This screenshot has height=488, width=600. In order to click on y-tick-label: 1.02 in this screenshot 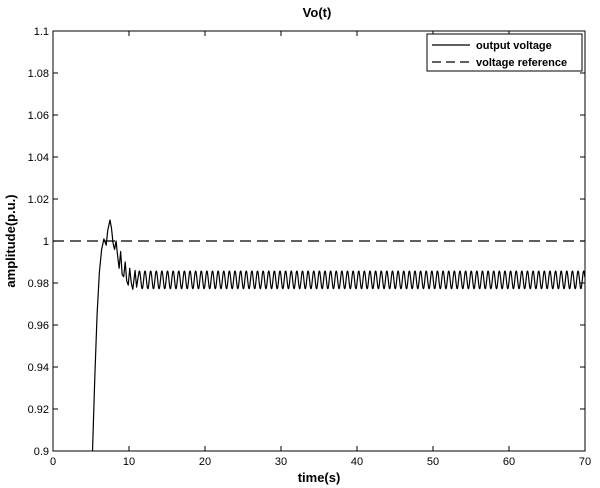, I will do `click(38, 200)`.